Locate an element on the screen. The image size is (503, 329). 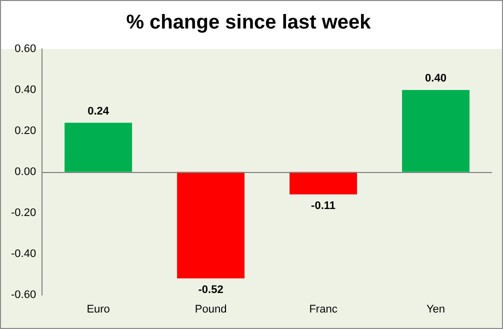
x-tick-label: Pound is located at coordinates (210, 309).